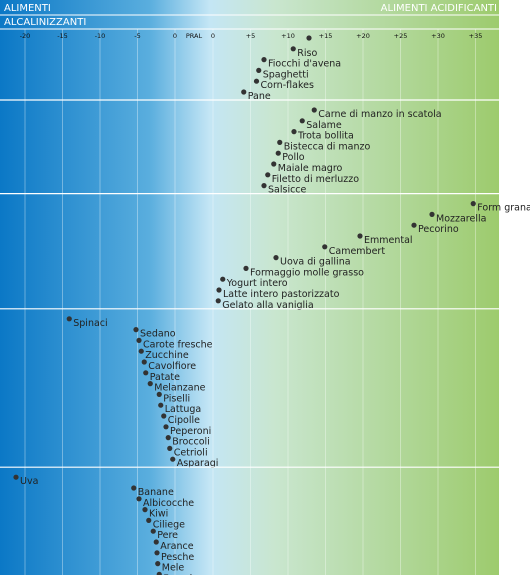  I want to click on point-label: Cavolfiore, so click(172, 366).